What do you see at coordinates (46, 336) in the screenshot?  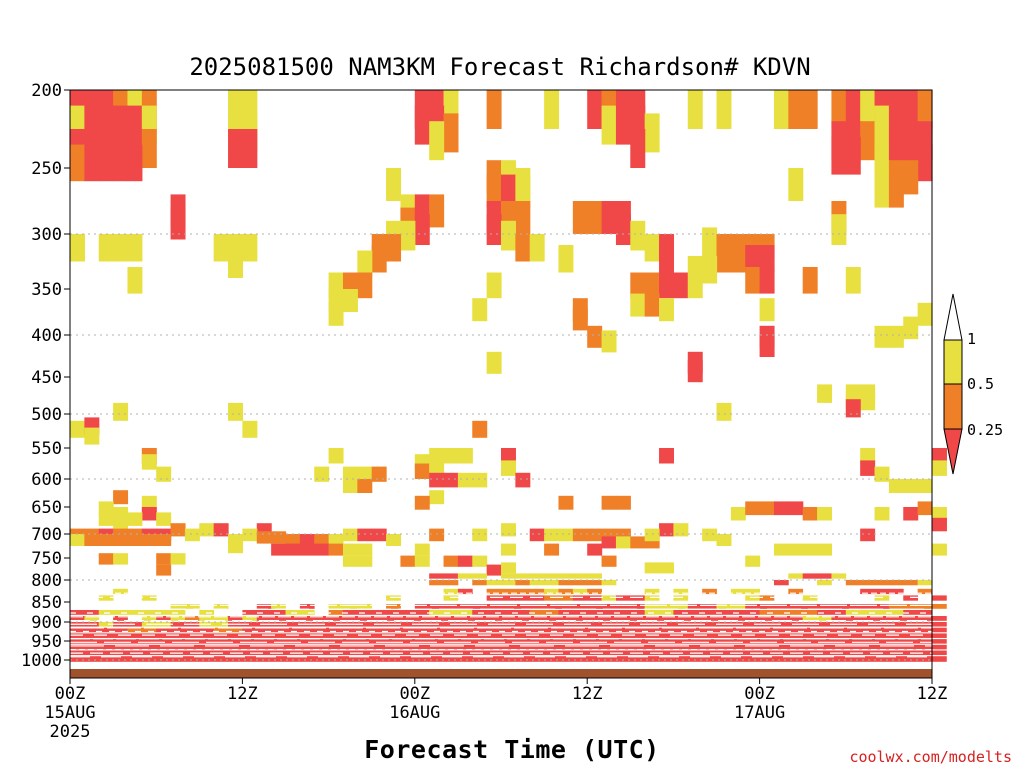 I see `y-tick-label: 400` at bounding box center [46, 336].